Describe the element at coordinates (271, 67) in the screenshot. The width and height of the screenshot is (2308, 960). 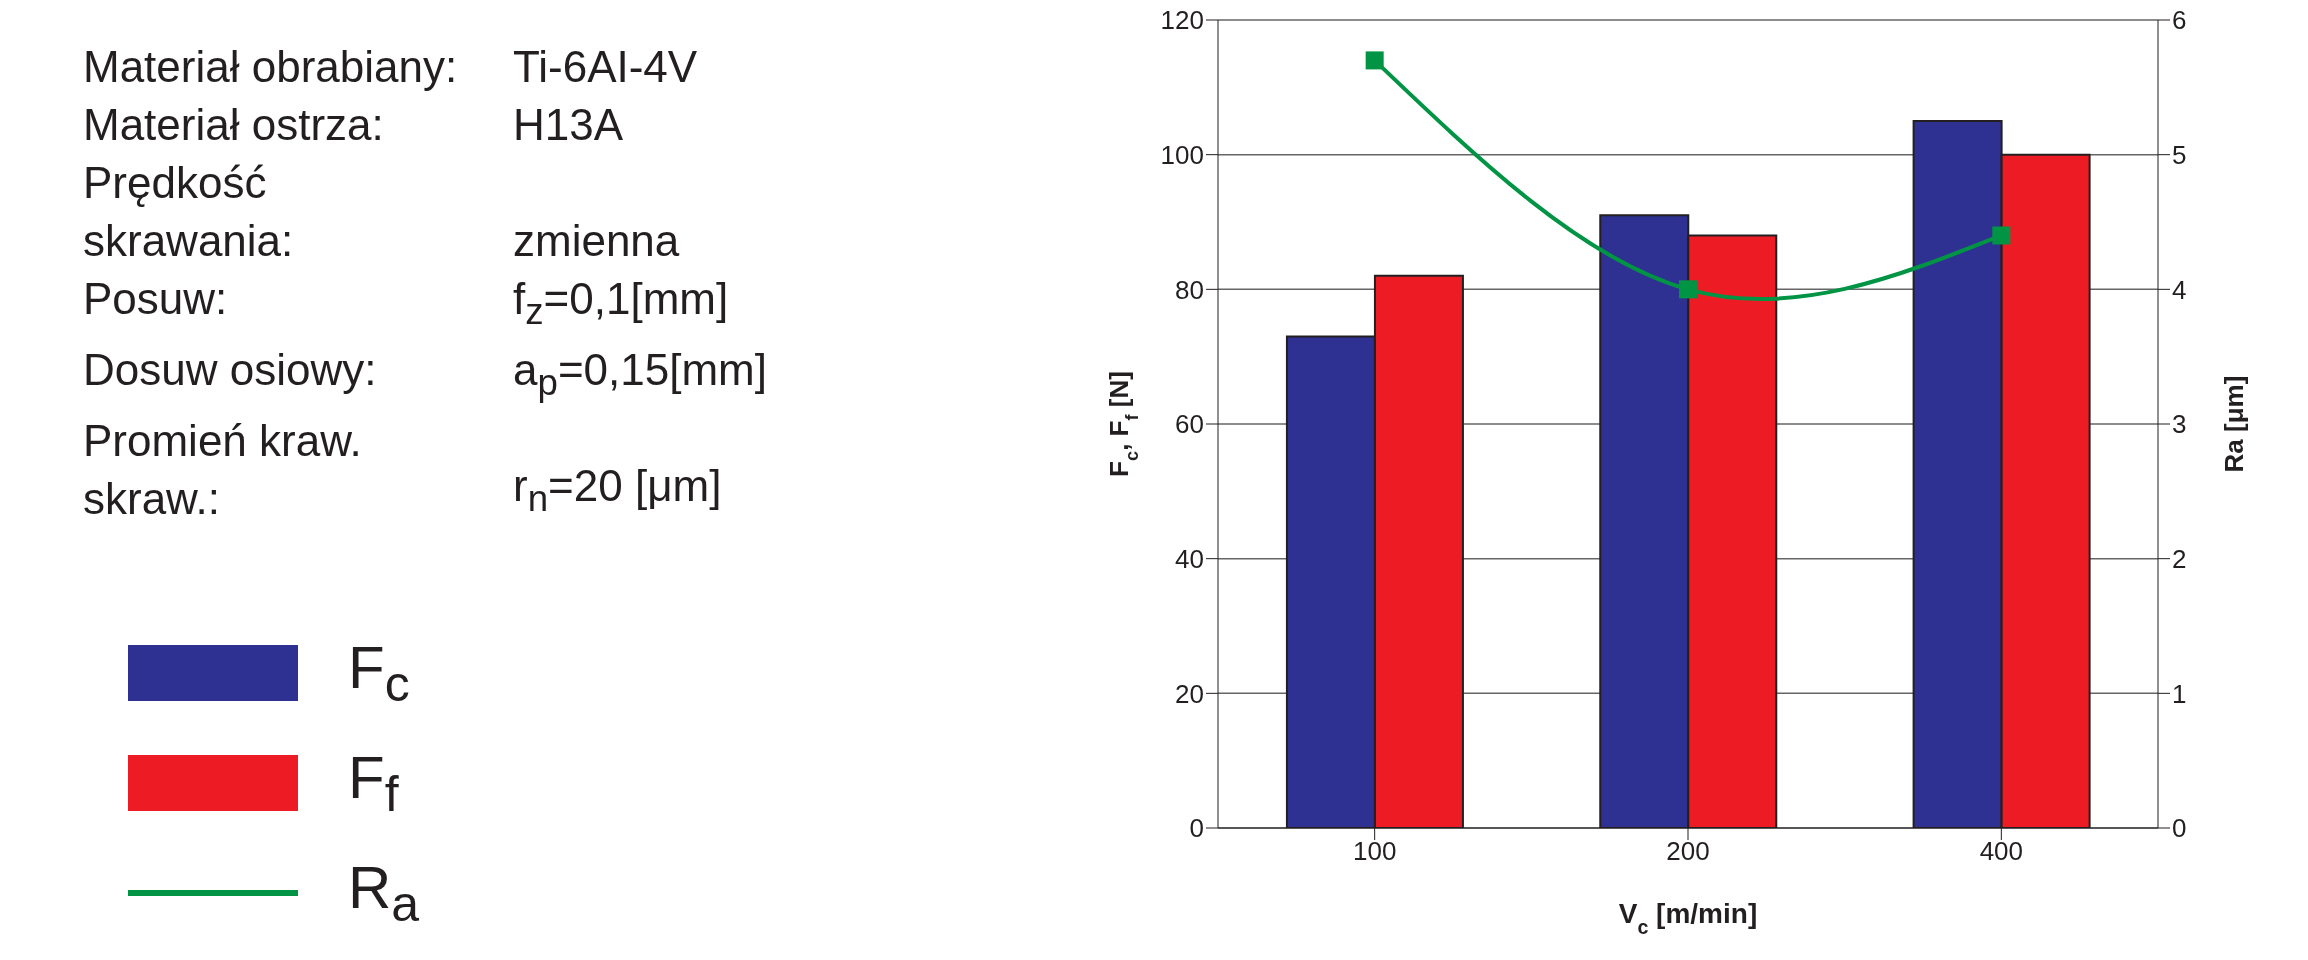
I see `text: Materiał obrabiany:` at that location.